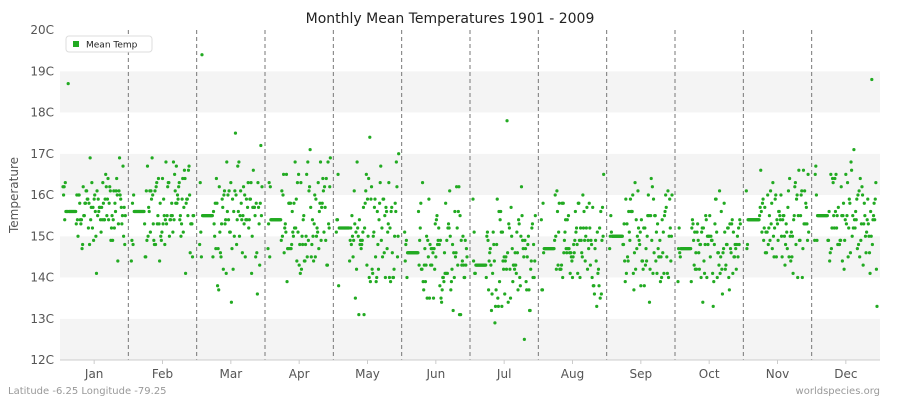  I want to click on legend-swatch, so click(76, 44).